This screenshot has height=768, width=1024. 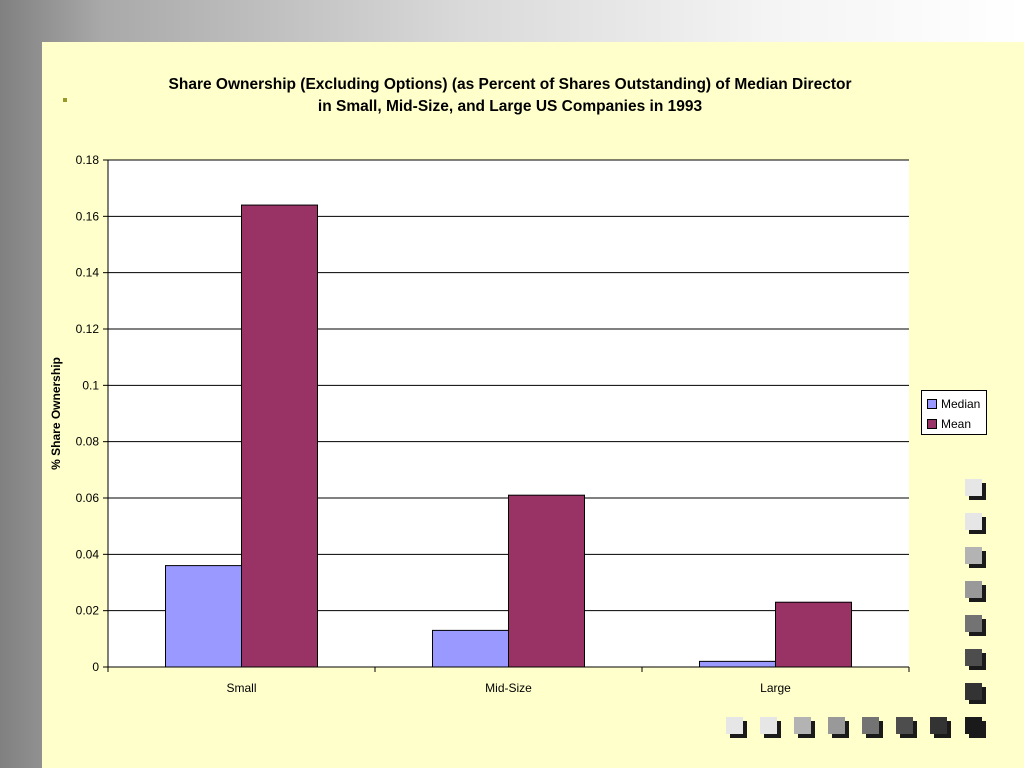 I want to click on bullet-marker, so click(x=65, y=100).